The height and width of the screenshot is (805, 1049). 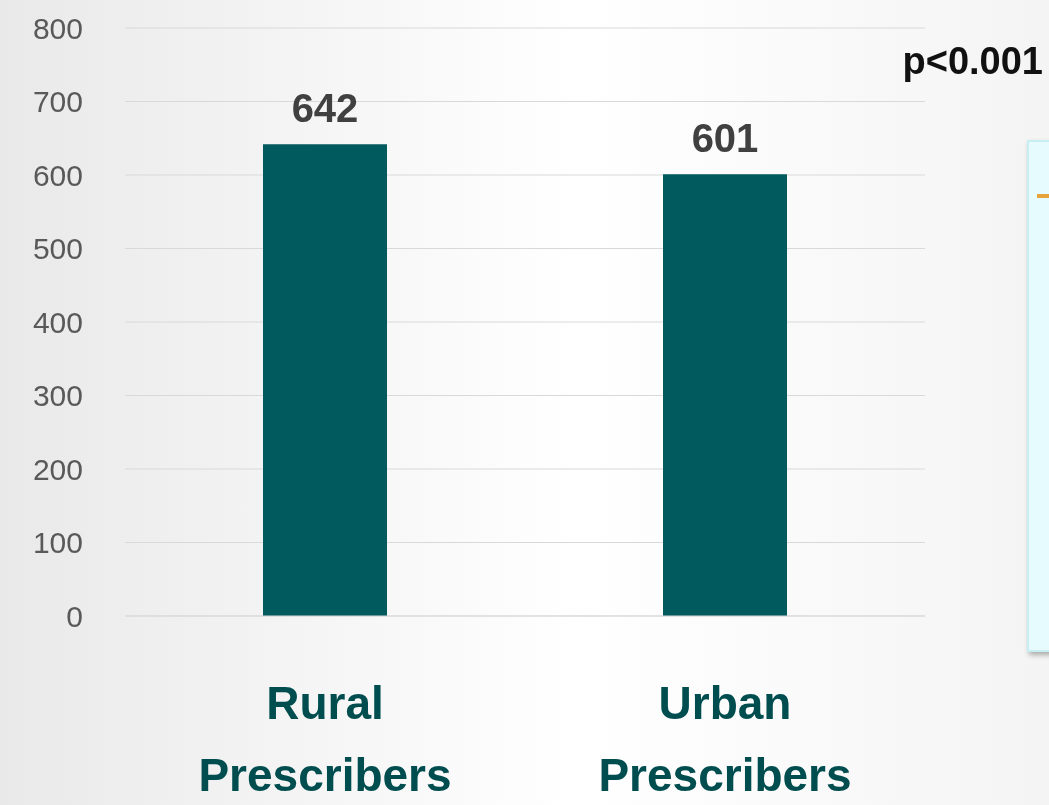 What do you see at coordinates (57, 175) in the screenshot?
I see `y-tick-label: 600` at bounding box center [57, 175].